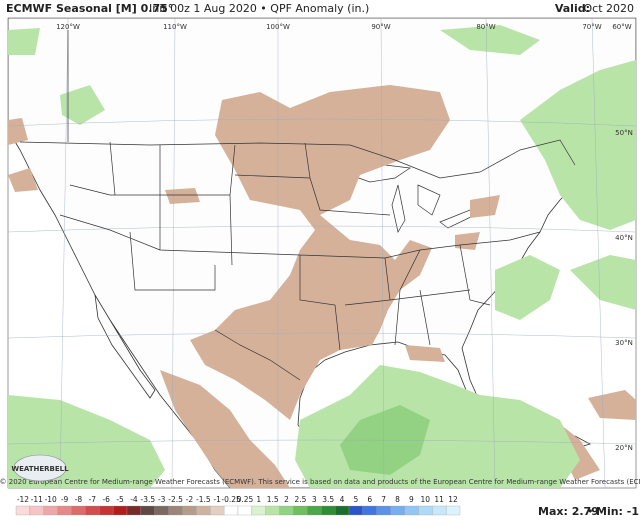 The height and width of the screenshot is (526, 640). What do you see at coordinates (624, 448) in the screenshot?
I see `latitude-label: 20°N` at bounding box center [624, 448].